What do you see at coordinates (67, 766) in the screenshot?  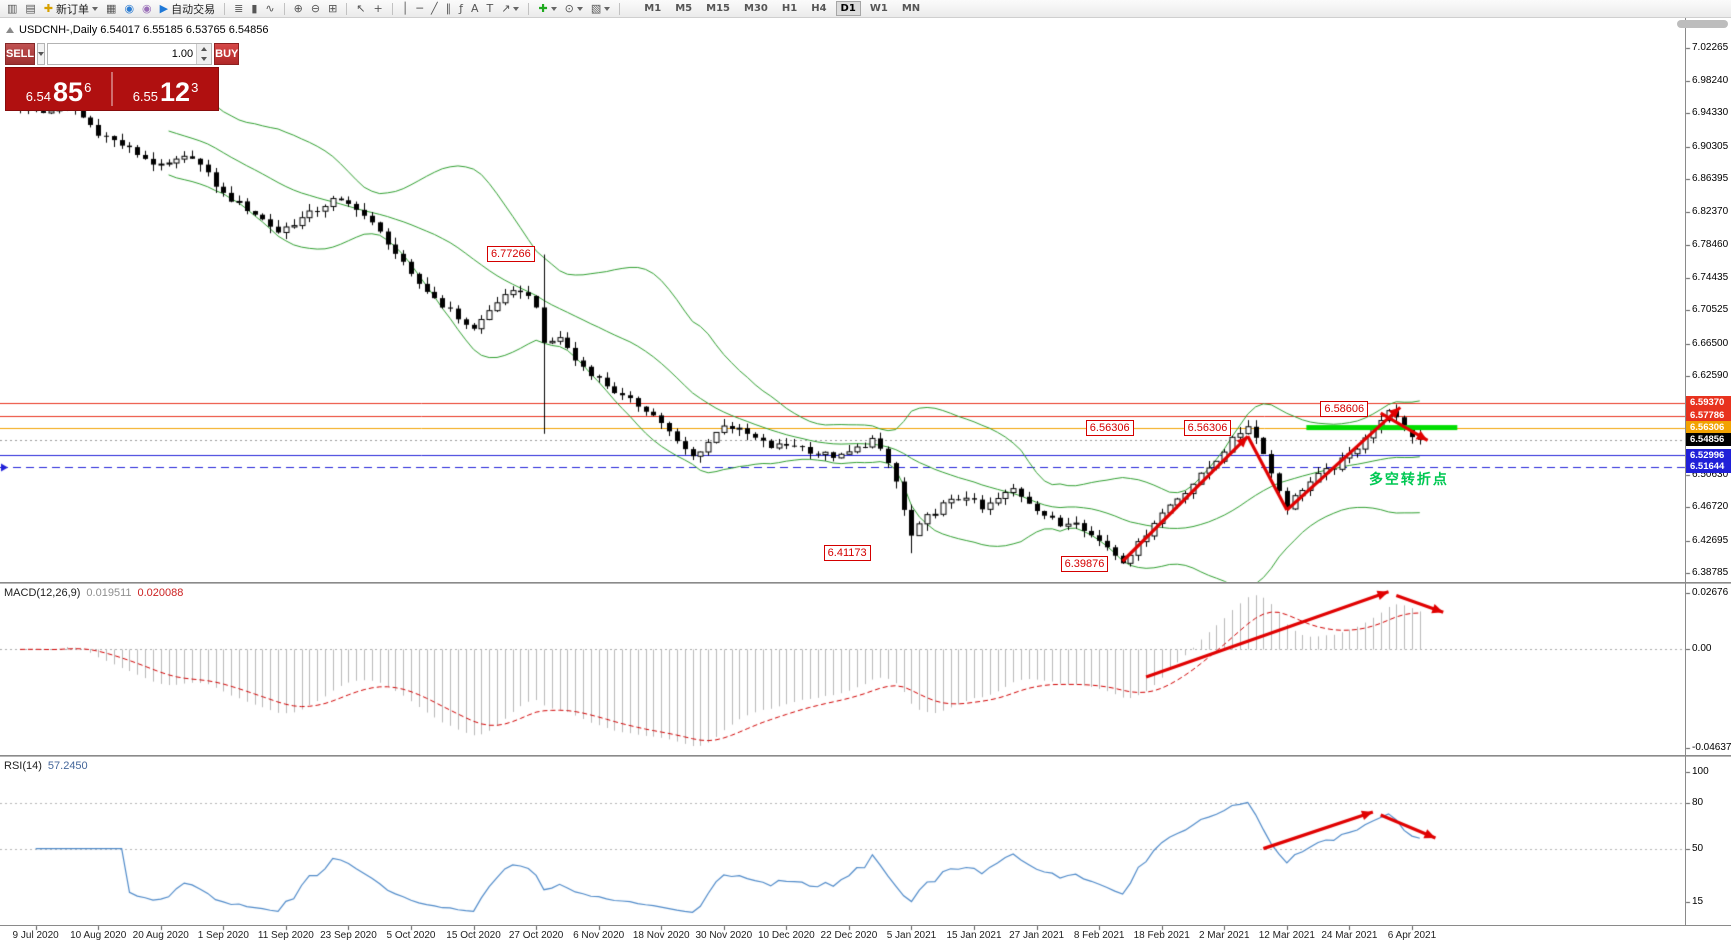 I see `rsi-value: 57.2450` at bounding box center [67, 766].